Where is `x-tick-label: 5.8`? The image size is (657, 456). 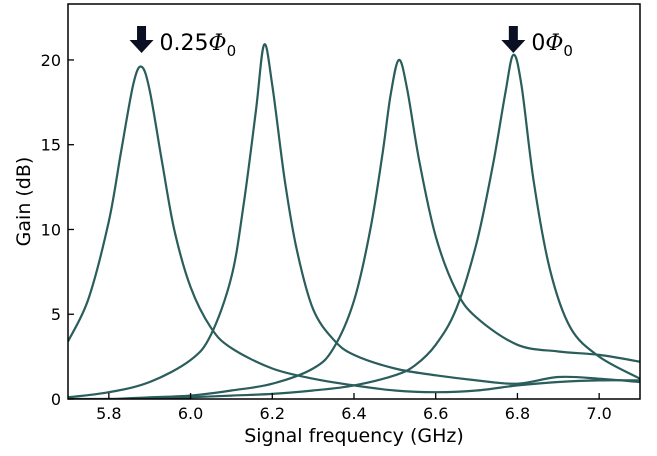 x-tick-label: 5.8 is located at coordinates (108, 413).